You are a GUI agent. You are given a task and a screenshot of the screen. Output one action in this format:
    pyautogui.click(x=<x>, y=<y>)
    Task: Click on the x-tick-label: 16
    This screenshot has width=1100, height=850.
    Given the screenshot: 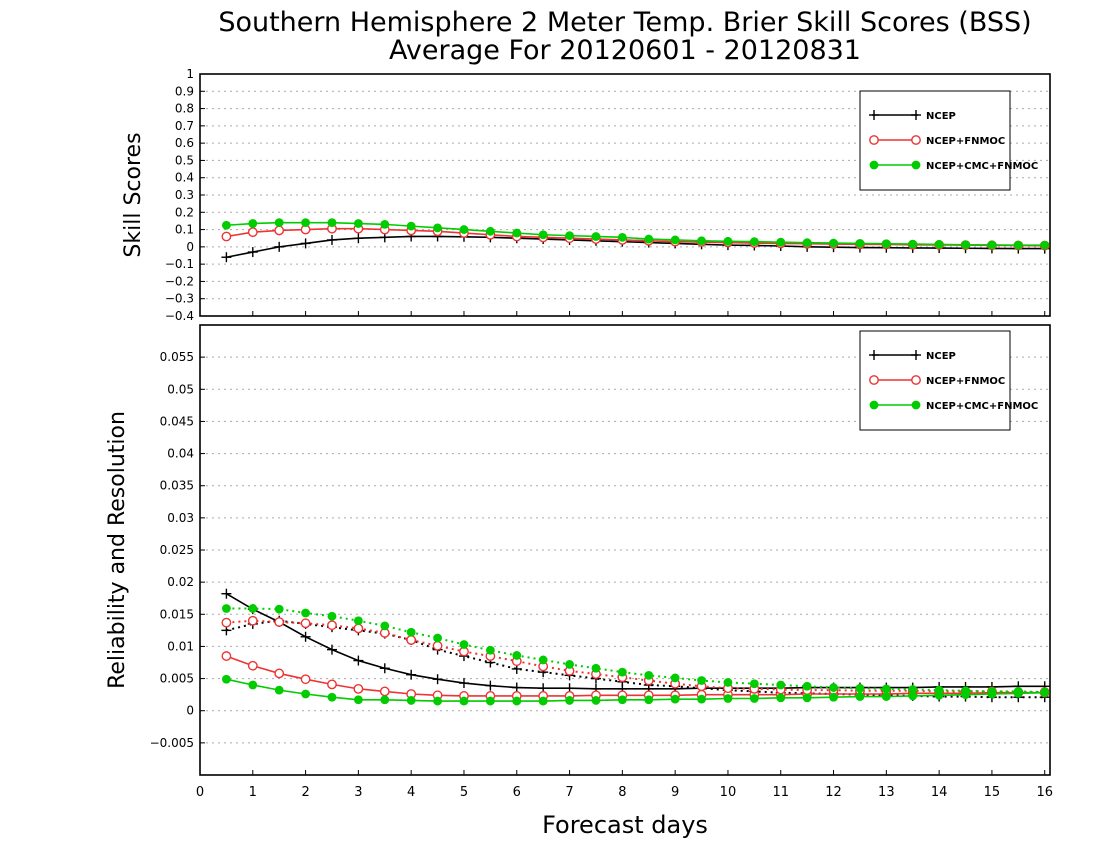 What is the action you would take?
    pyautogui.click(x=1044, y=792)
    